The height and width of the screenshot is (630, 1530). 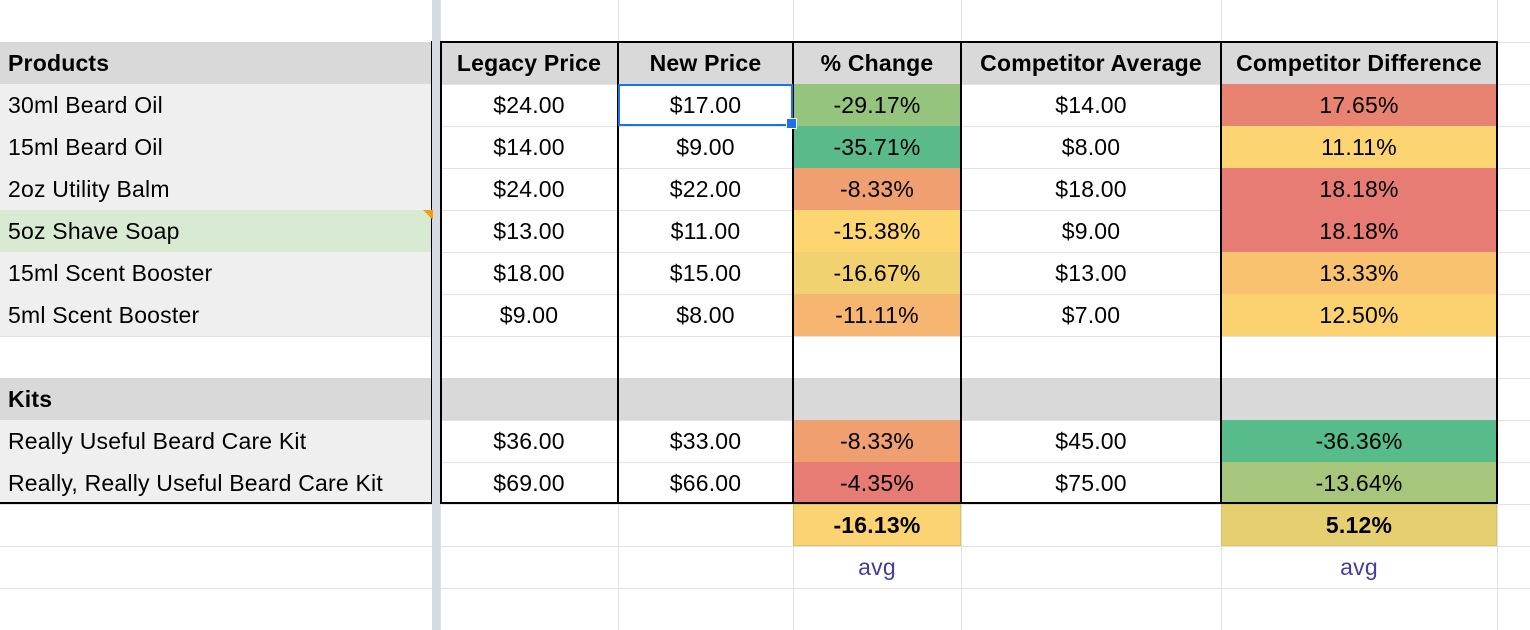 What do you see at coordinates (216, 105) in the screenshot?
I see `product-name-cell: 30ml Beard Oil` at bounding box center [216, 105].